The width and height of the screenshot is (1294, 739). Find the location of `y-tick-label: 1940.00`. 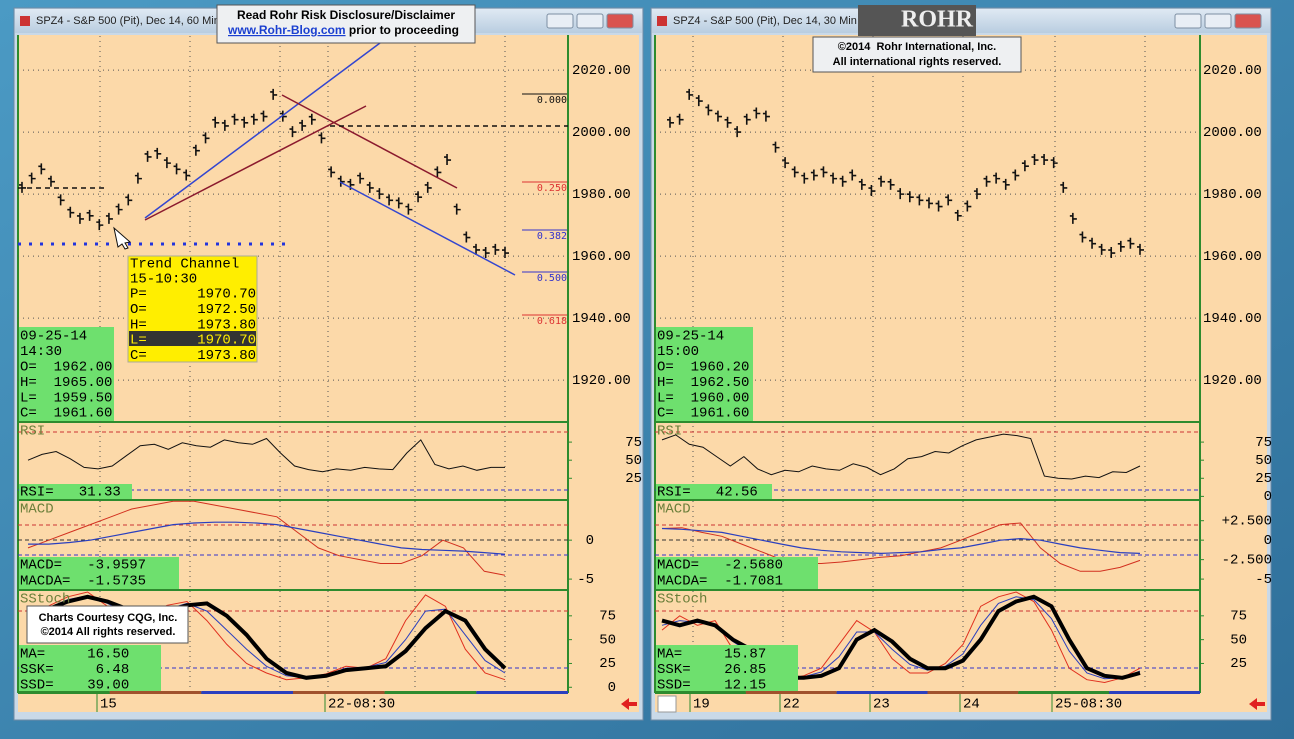

y-tick-label: 1940.00 is located at coordinates (1232, 319).